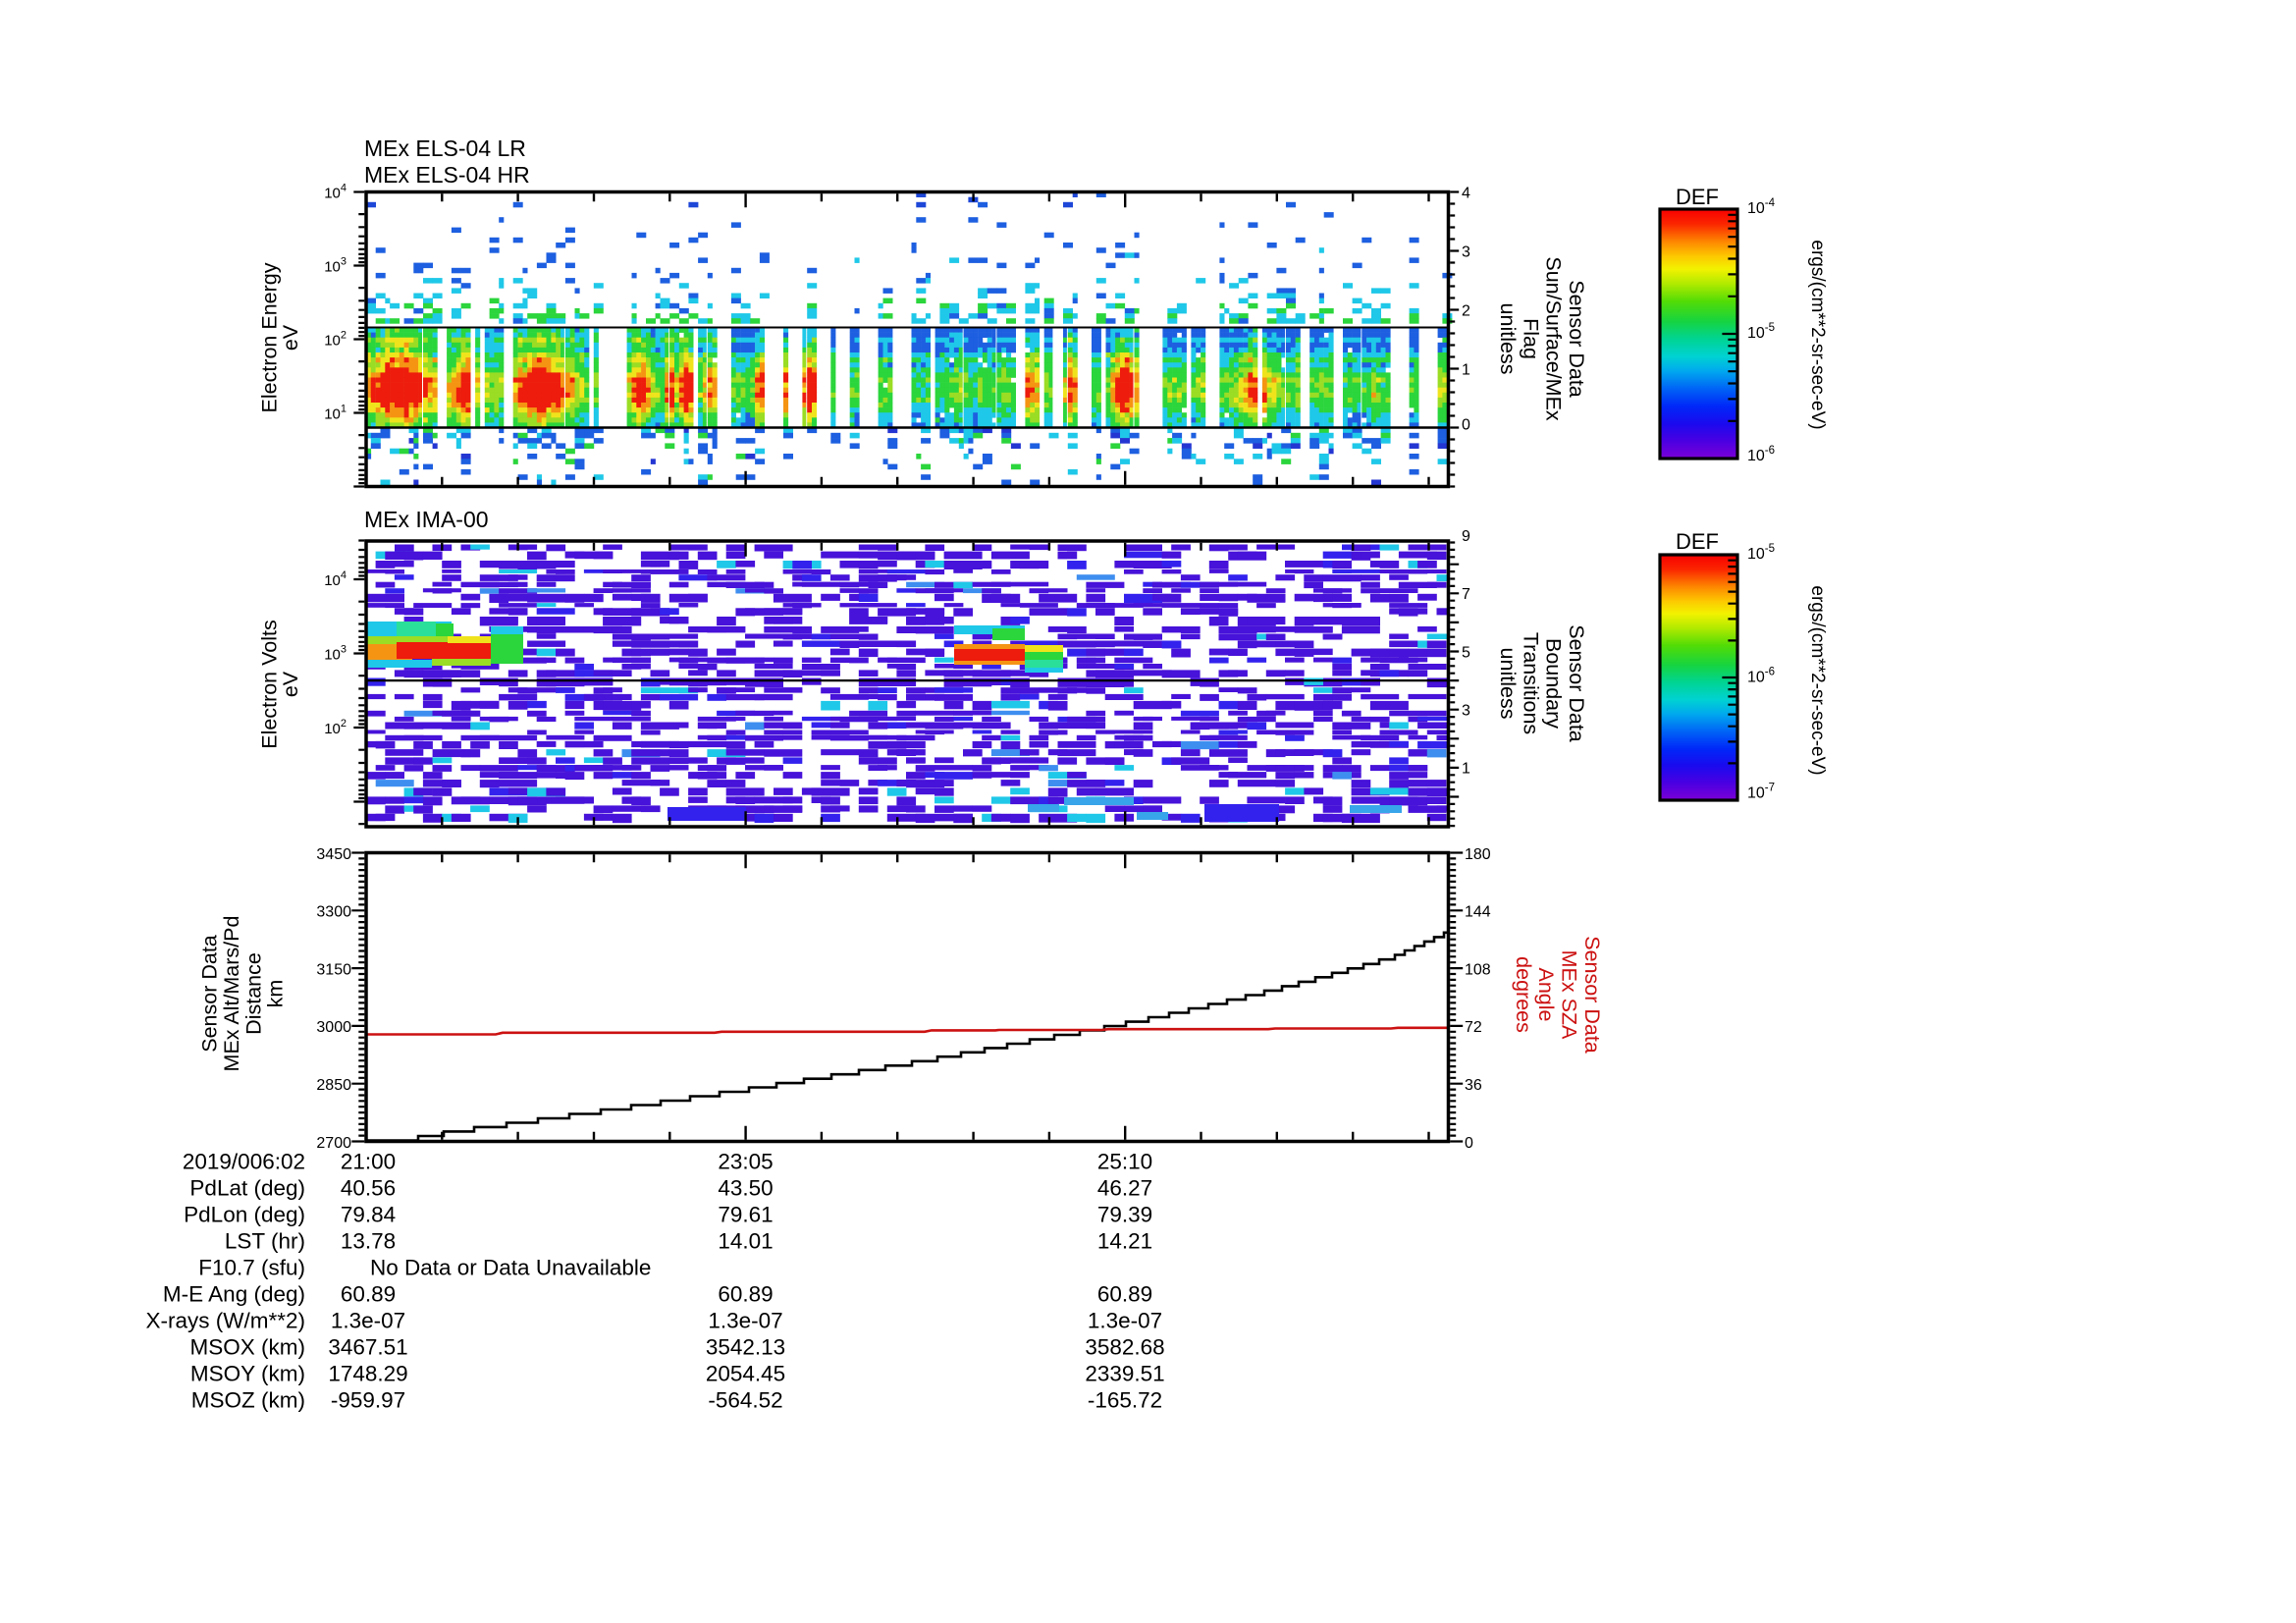 The image size is (2296, 1623). I want to click on svg-text: 36, so click(1473, 1085).